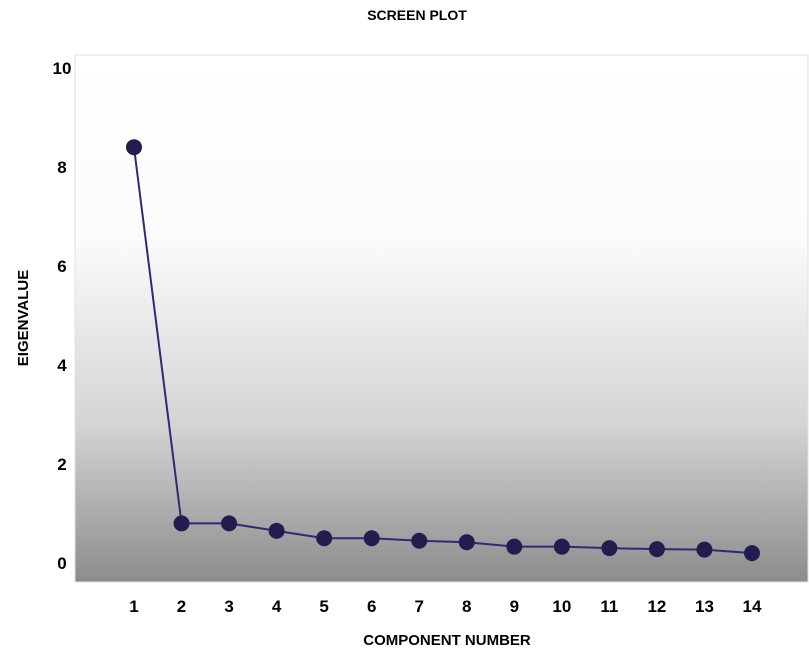 The height and width of the screenshot is (655, 809). What do you see at coordinates (323, 606) in the screenshot?
I see `x-tick-label: 5` at bounding box center [323, 606].